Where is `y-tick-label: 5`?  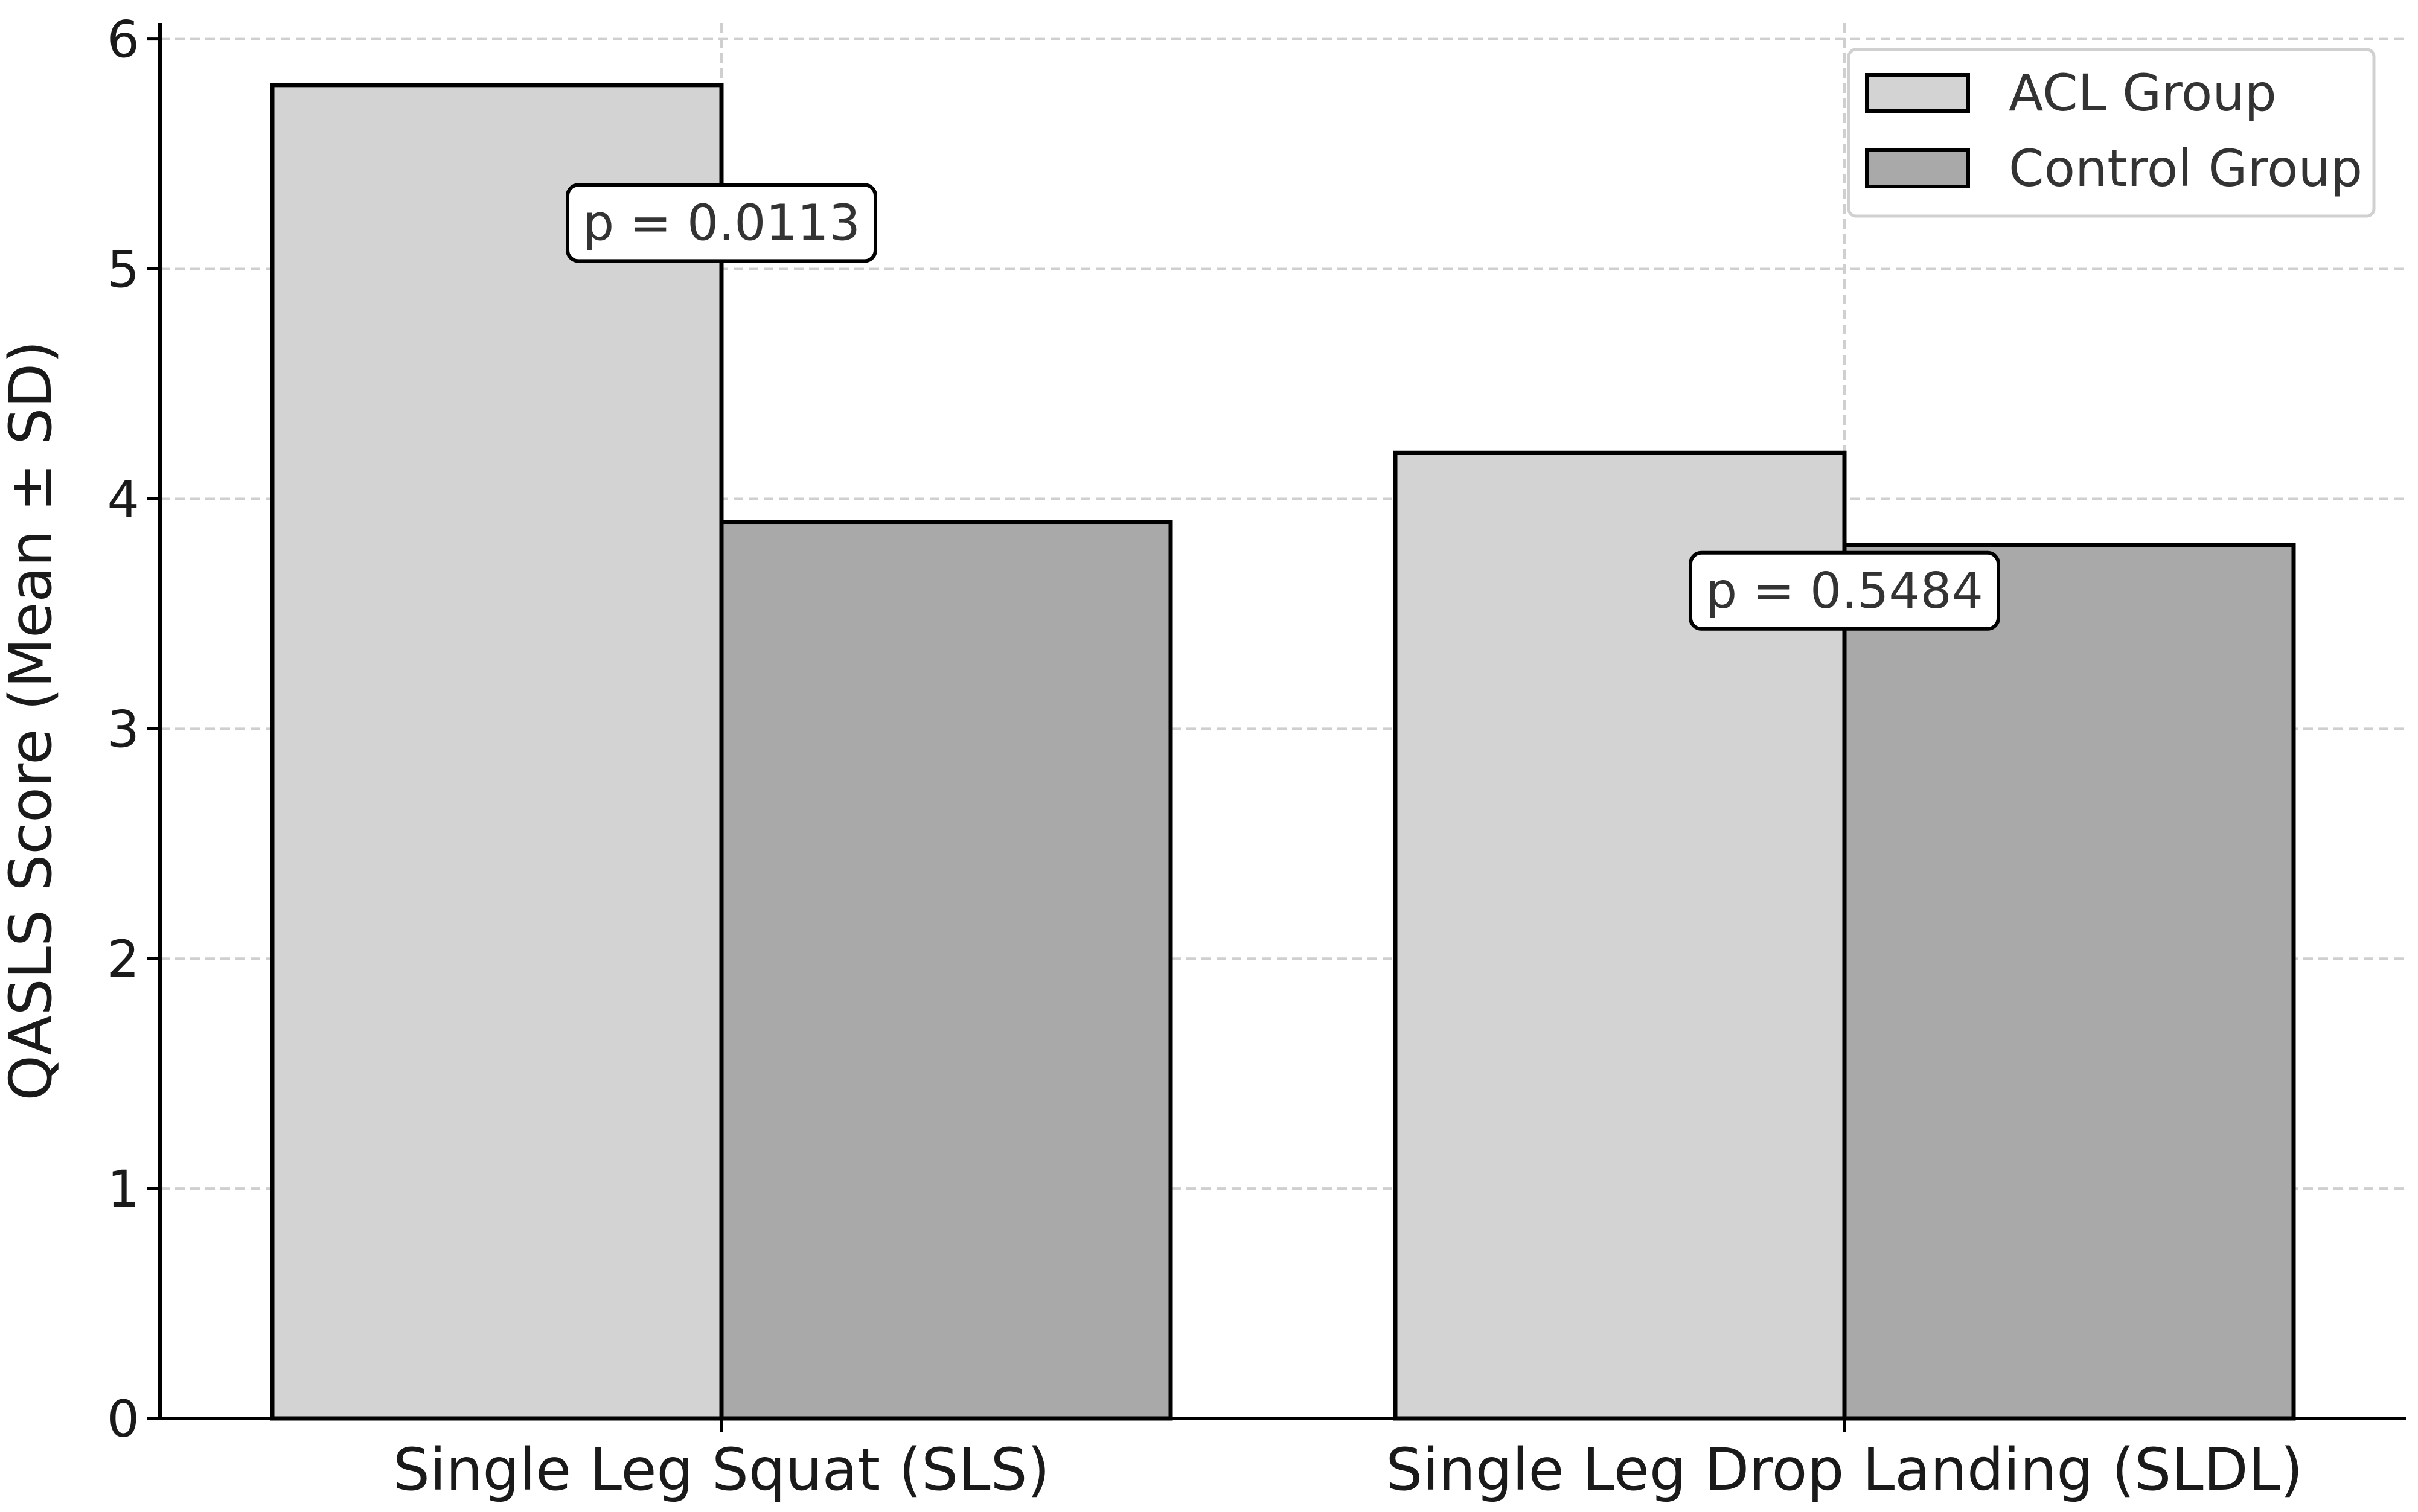 y-tick-label: 5 is located at coordinates (123, 269).